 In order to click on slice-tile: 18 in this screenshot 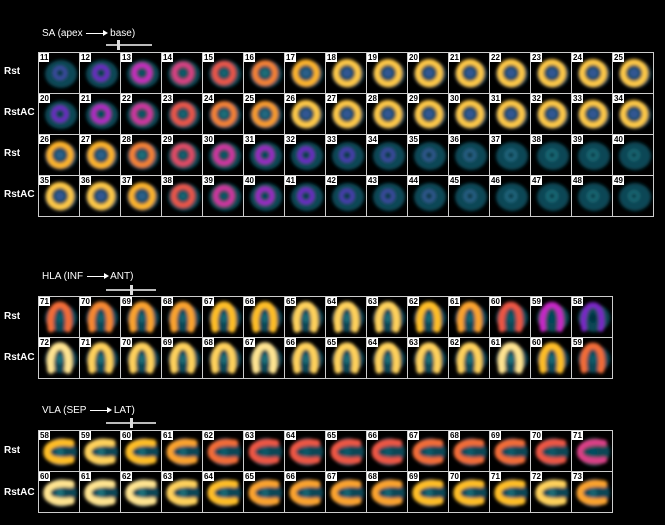, I will do `click(346, 73)`.